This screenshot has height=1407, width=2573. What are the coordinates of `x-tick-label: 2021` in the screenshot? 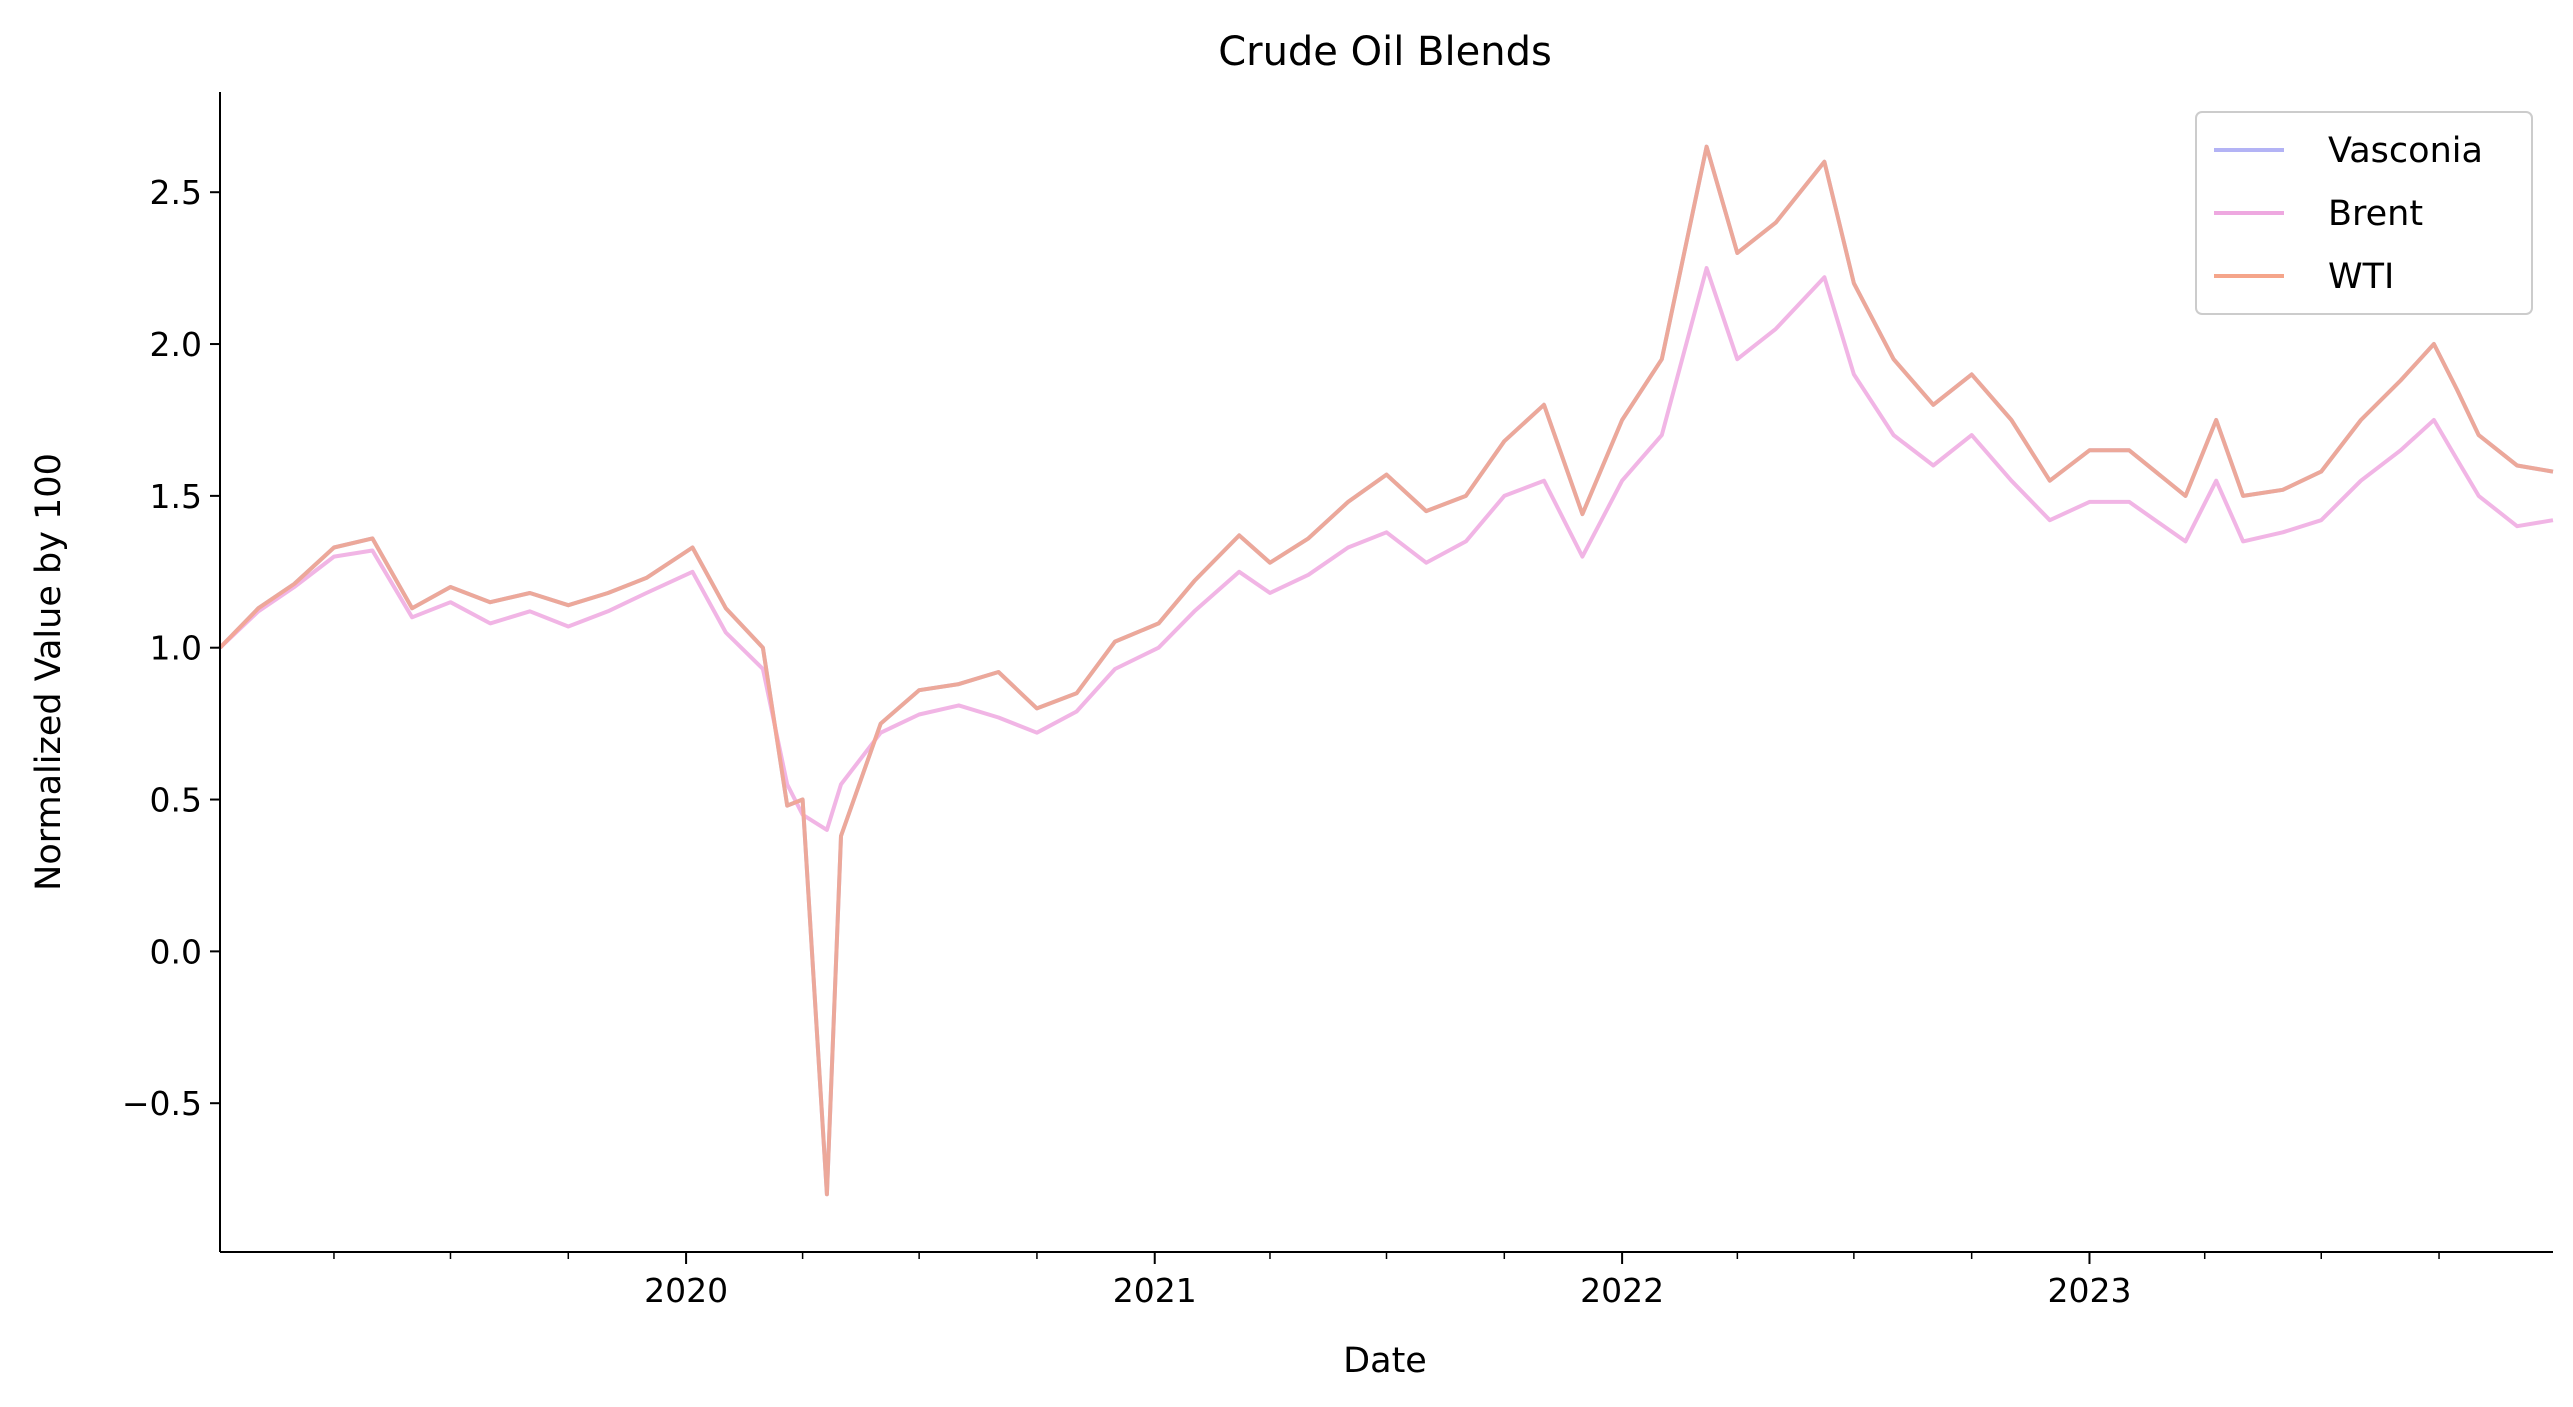 It's located at (1155, 1290).